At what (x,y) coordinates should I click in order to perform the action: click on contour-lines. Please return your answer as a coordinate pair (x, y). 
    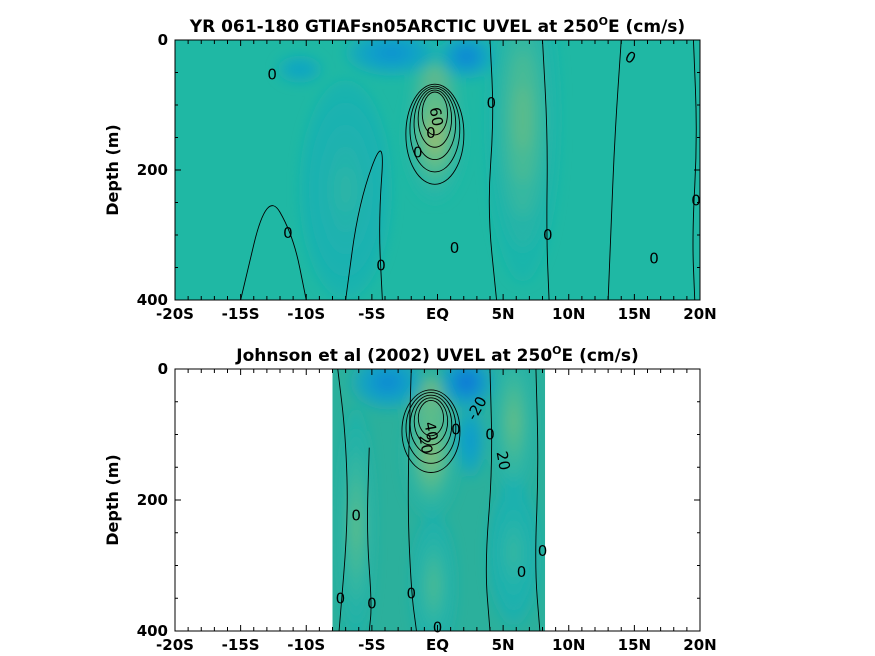
    Looking at the image, I should click on (439, 500).